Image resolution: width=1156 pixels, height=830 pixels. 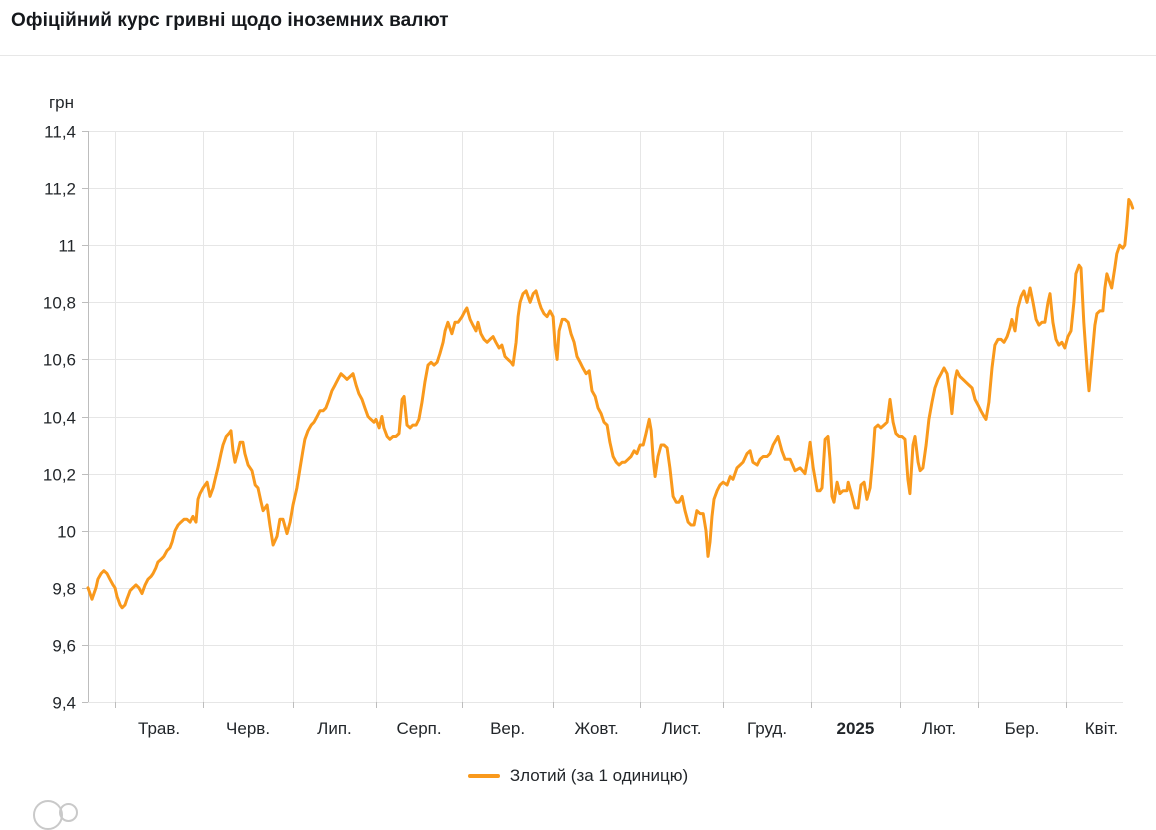 I want to click on y-axis-label: 10, so click(x=66, y=532).